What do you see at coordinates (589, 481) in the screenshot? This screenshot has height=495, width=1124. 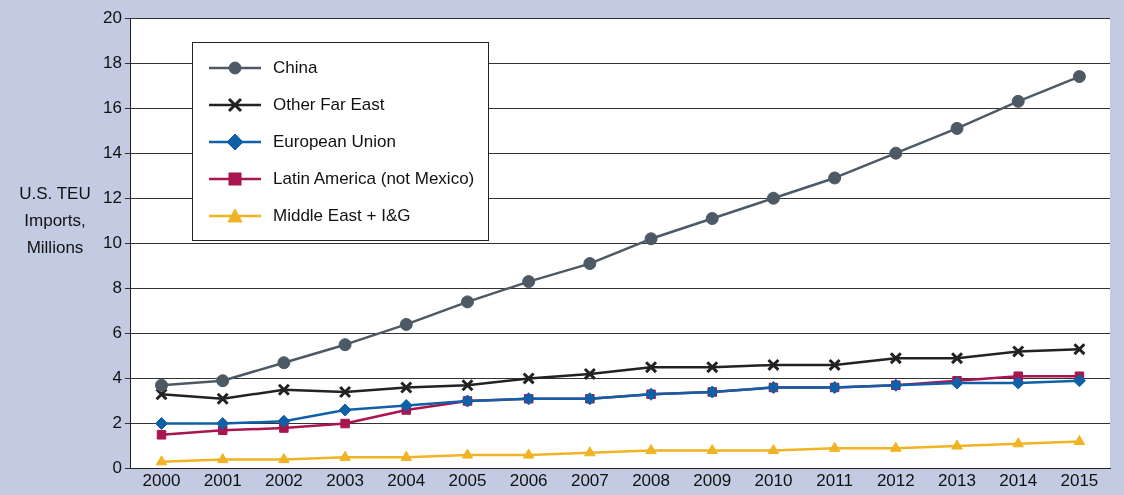 I see `x-tick-label: 2007` at bounding box center [589, 481].